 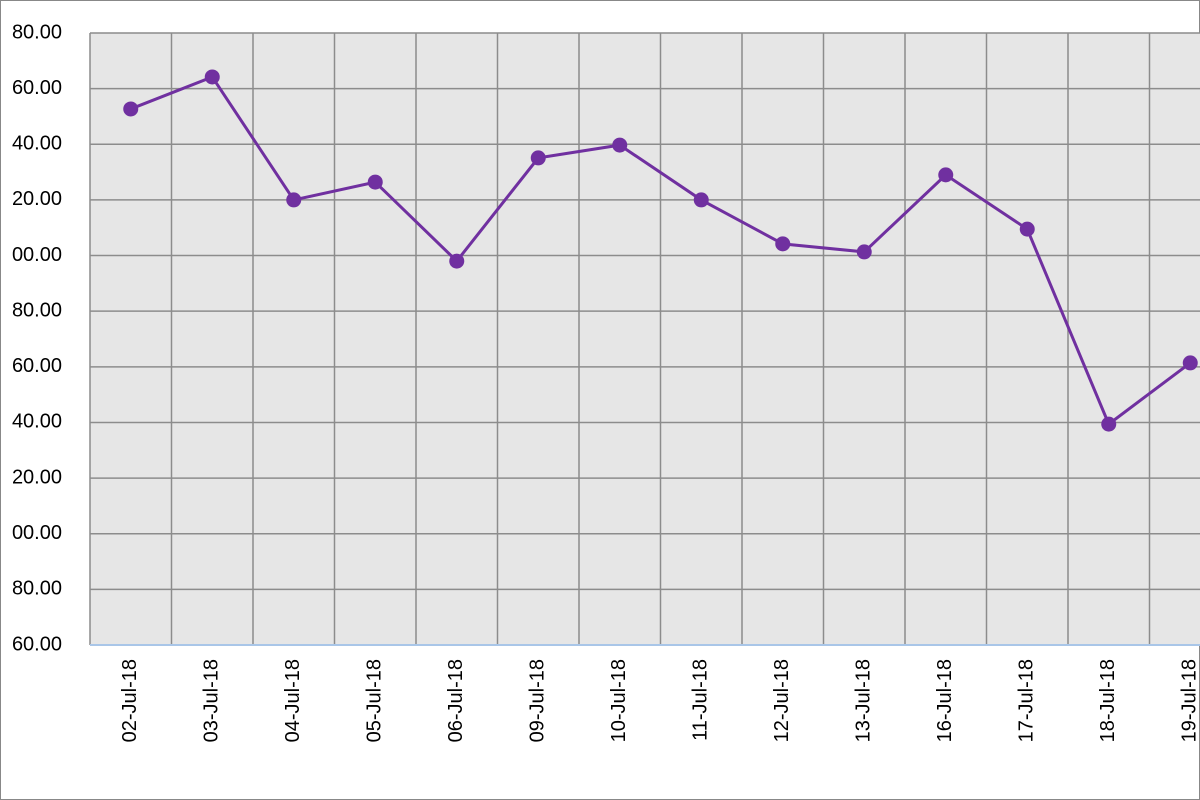 What do you see at coordinates (945, 700) in the screenshot?
I see `x-tick-label: 16-Jul-18` at bounding box center [945, 700].